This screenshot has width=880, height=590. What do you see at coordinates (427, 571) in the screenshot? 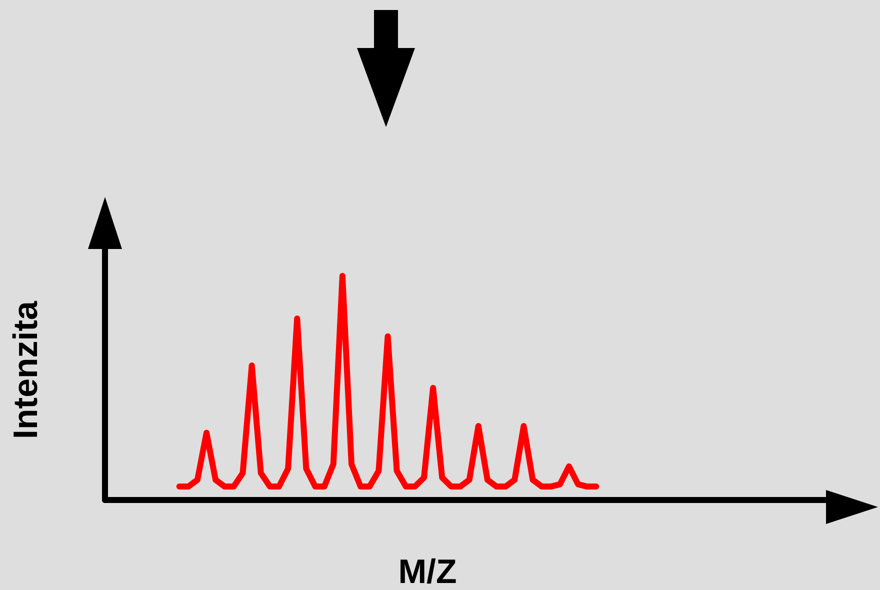
I see `x-axis-title: M/Z` at bounding box center [427, 571].